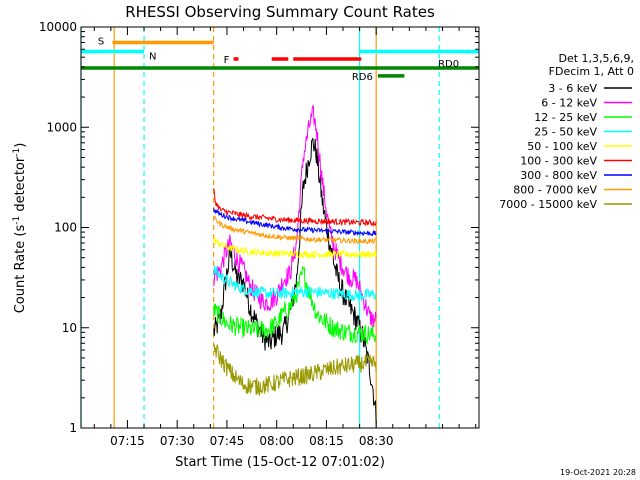  What do you see at coordinates (562, 146) in the screenshot?
I see `legend-label-4: 50 - 100 keV` at bounding box center [562, 146].